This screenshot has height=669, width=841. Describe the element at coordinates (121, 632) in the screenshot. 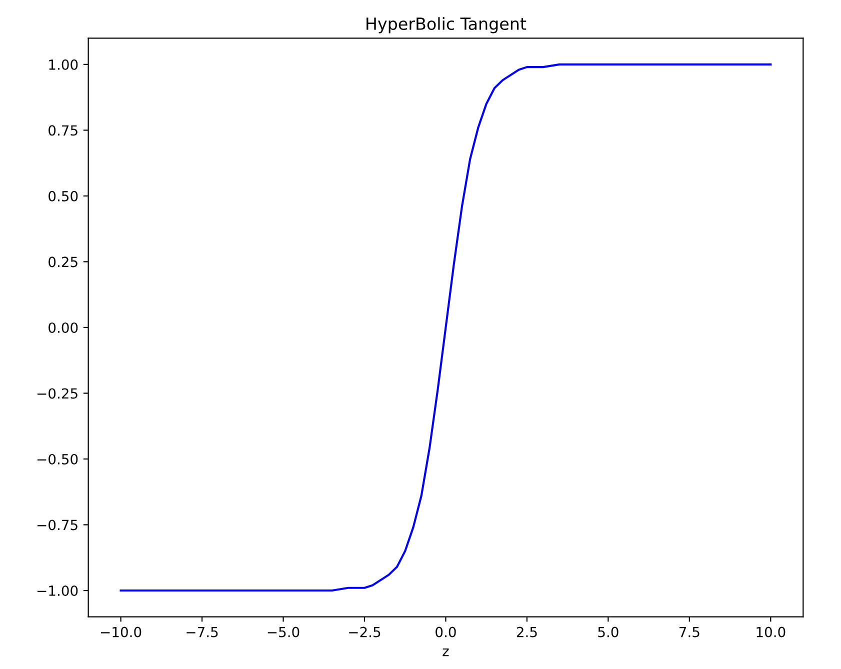

I see `x-tick-label: −10.0` at that location.